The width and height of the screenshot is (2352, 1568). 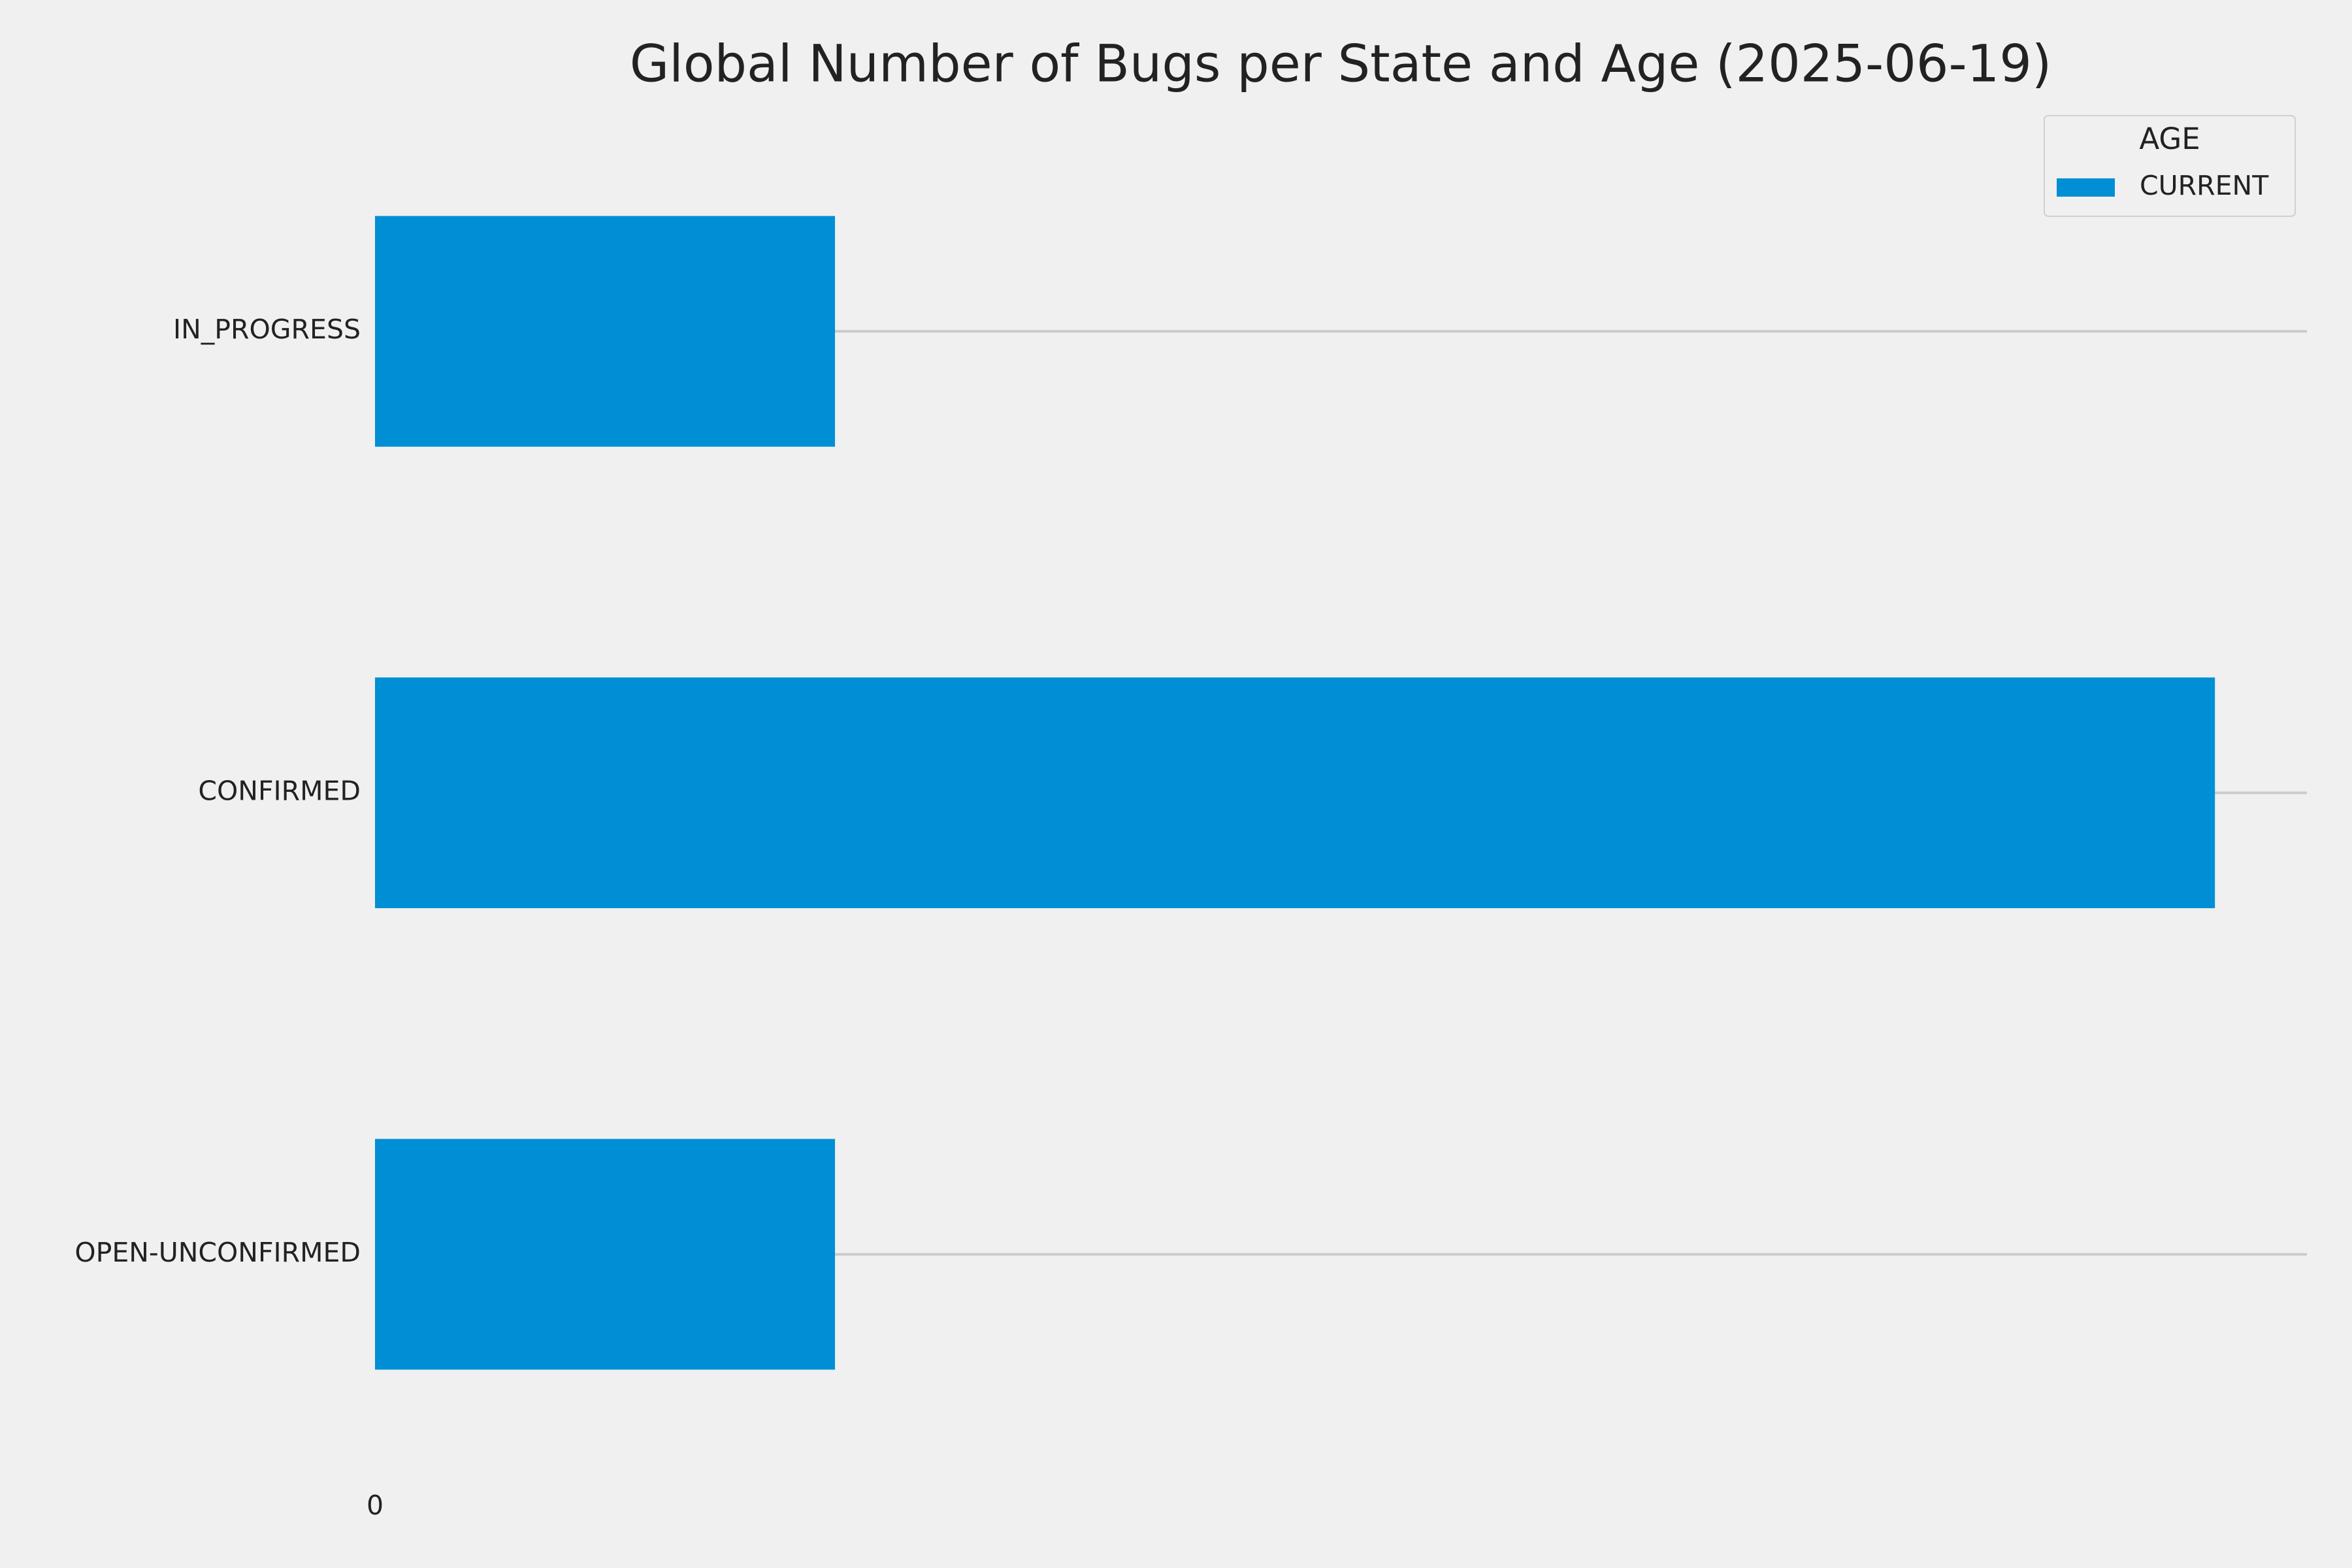 I want to click on y-tick-label: IN_PROGRESS, so click(x=267, y=329).